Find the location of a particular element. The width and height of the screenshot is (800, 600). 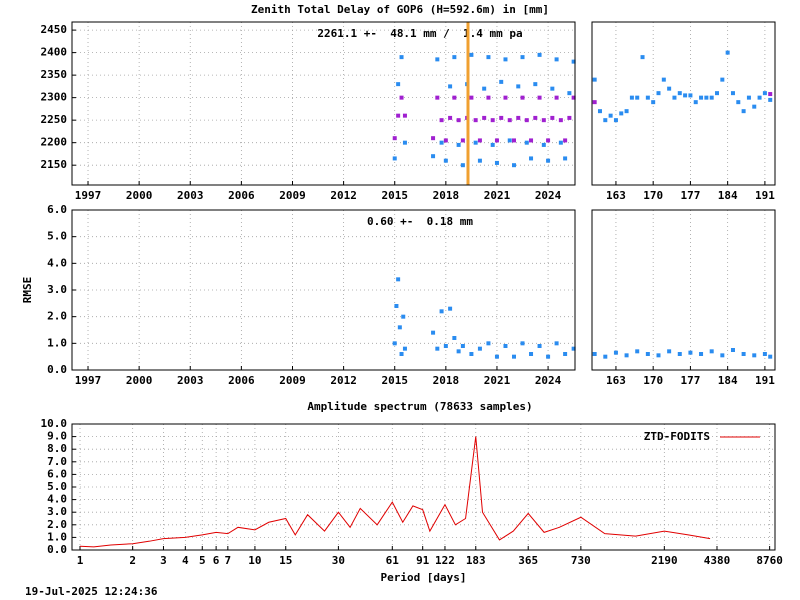

x-tick-label: 2021 is located at coordinates (497, 380).